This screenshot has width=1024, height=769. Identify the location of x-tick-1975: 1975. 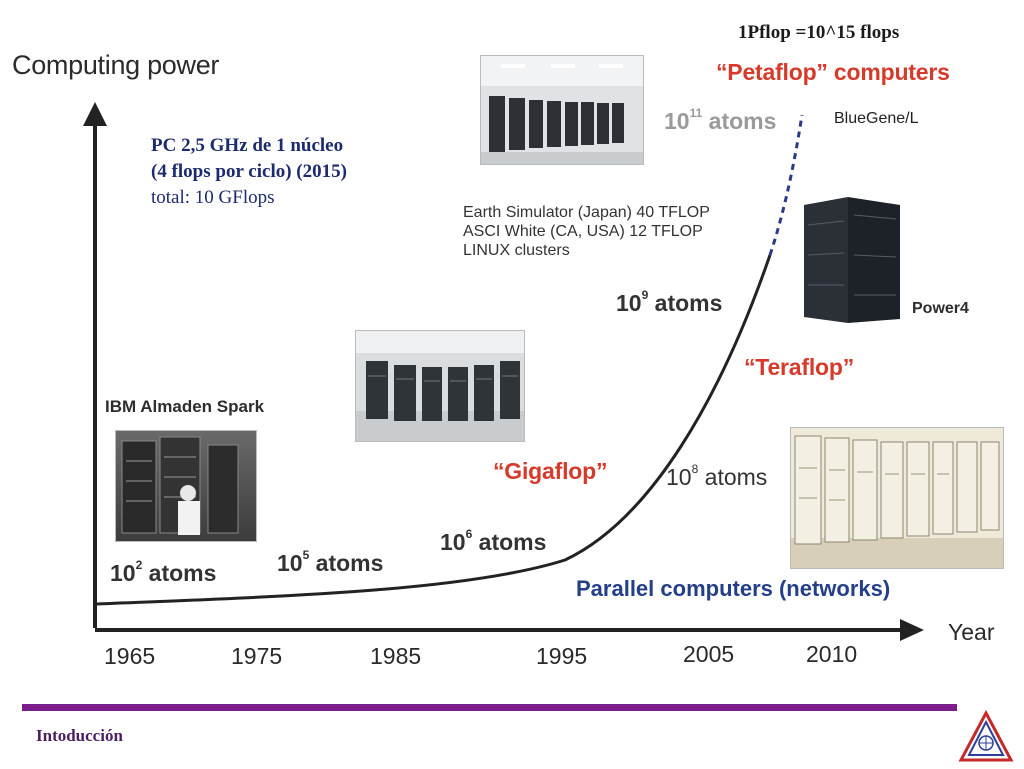
(257, 656).